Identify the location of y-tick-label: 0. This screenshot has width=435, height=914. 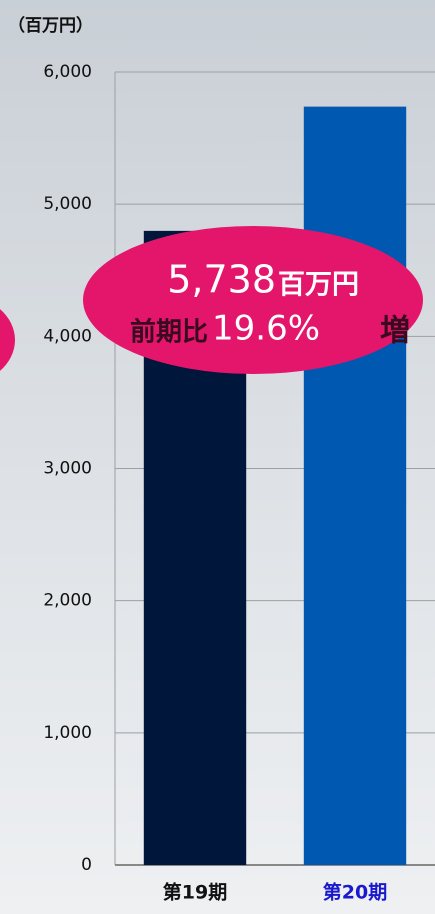
(86, 865).